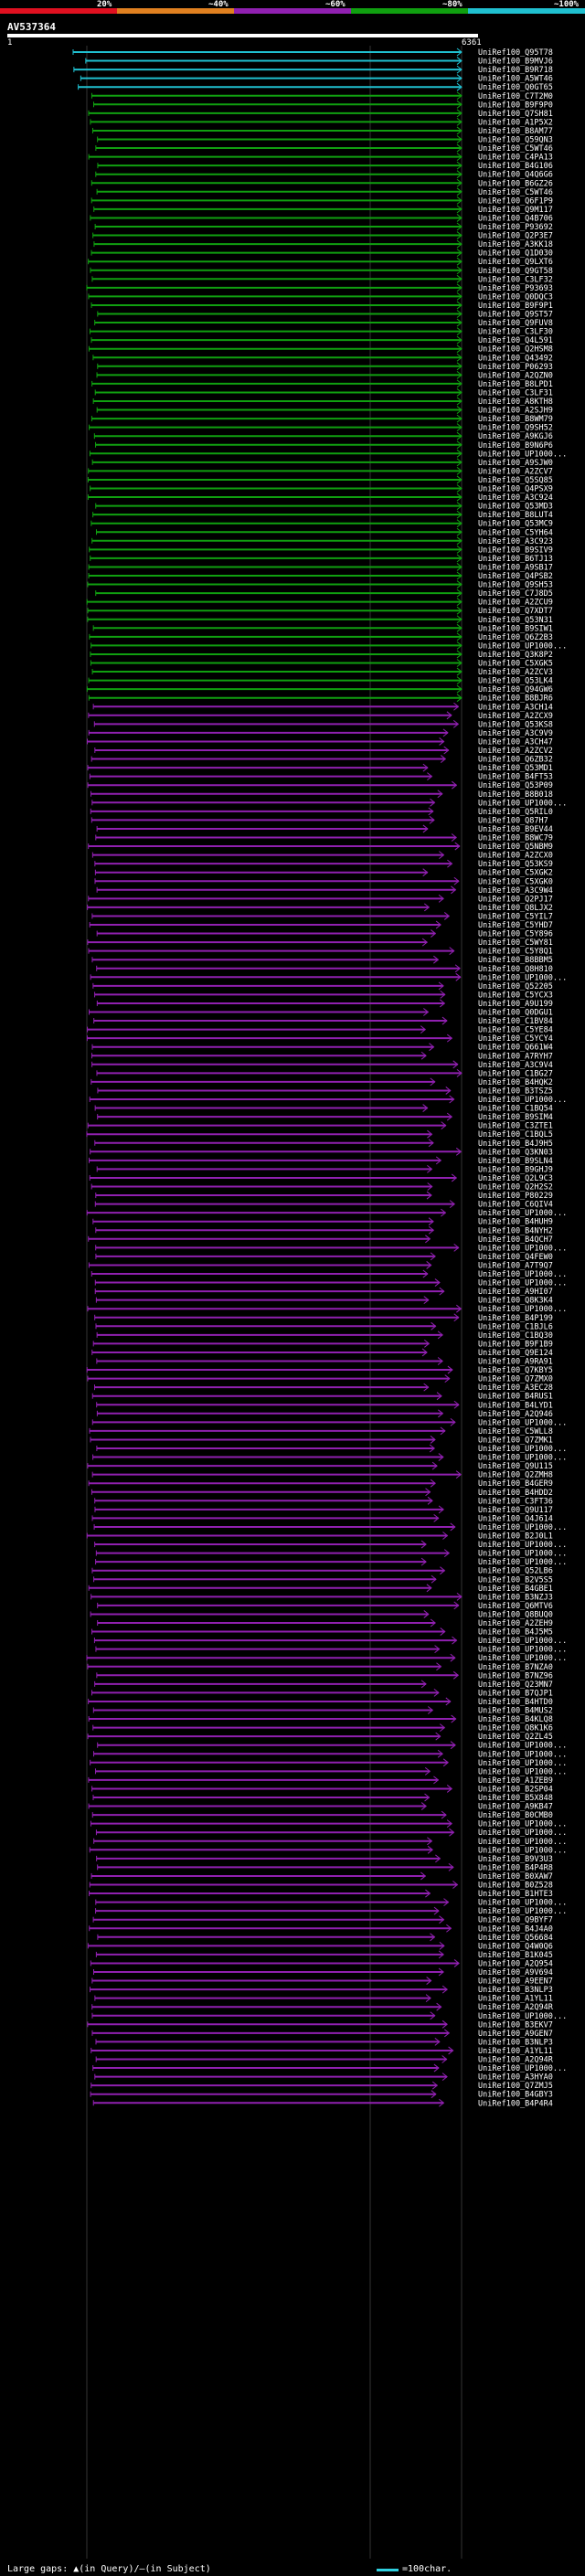  I want to click on hit-label: UniRef100_C5YE84, so click(515, 1030).